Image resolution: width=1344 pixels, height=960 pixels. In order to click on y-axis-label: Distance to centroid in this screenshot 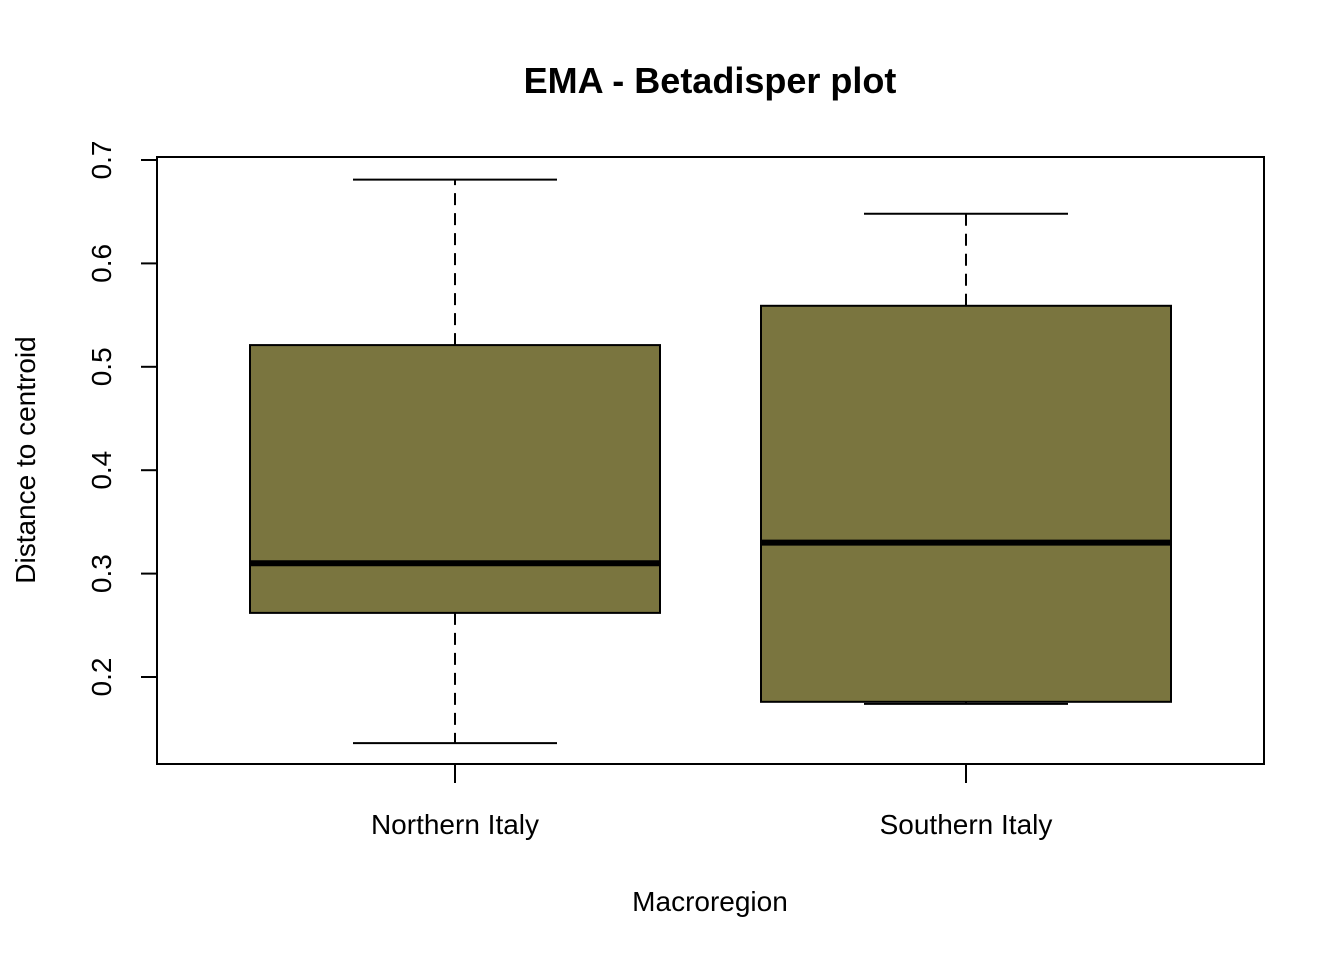, I will do `click(25, 459)`.